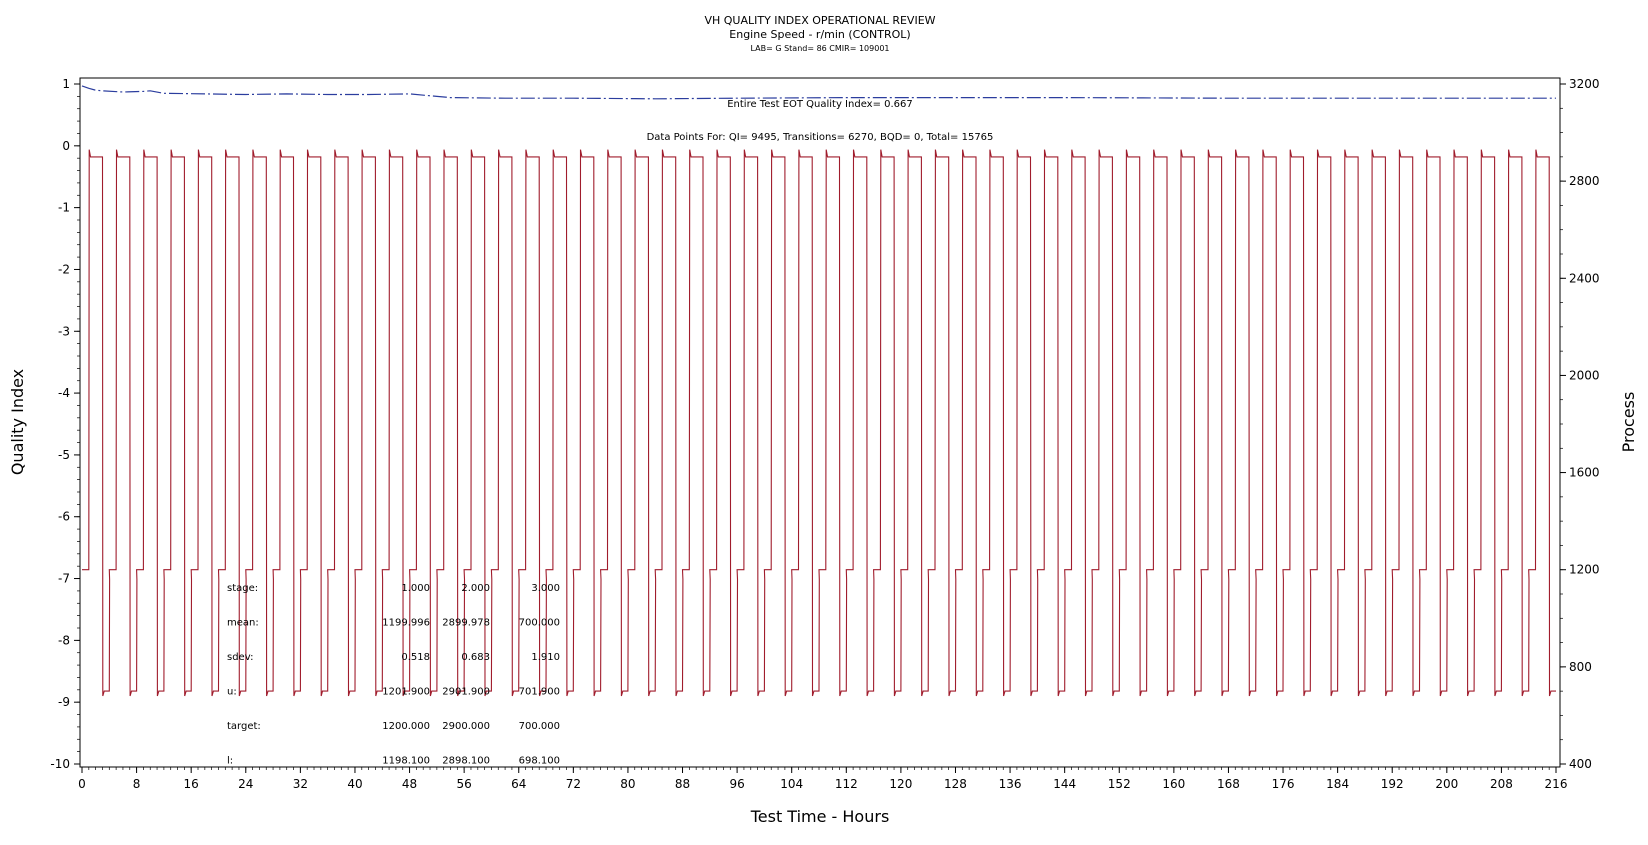  What do you see at coordinates (1580, 764) in the screenshot?
I see `right-axis-tick-label: 400` at bounding box center [1580, 764].